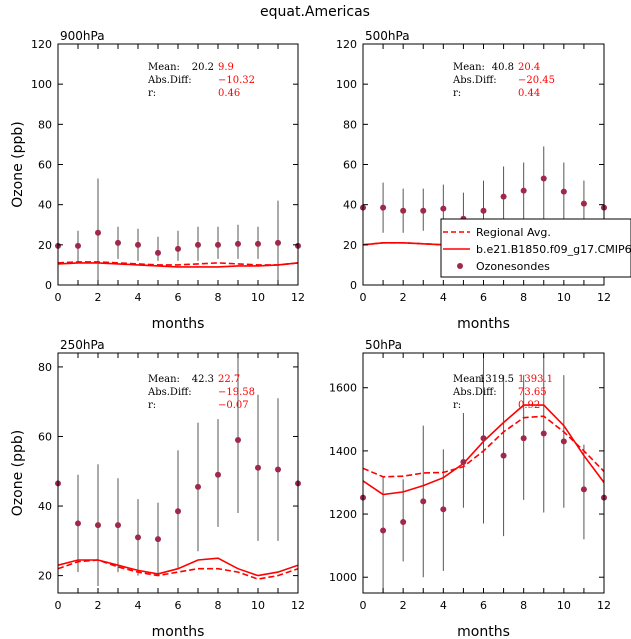 This screenshot has width=631, height=639. Describe the element at coordinates (226, 67) in the screenshot. I see `stats-model-value: 9.9` at that location.